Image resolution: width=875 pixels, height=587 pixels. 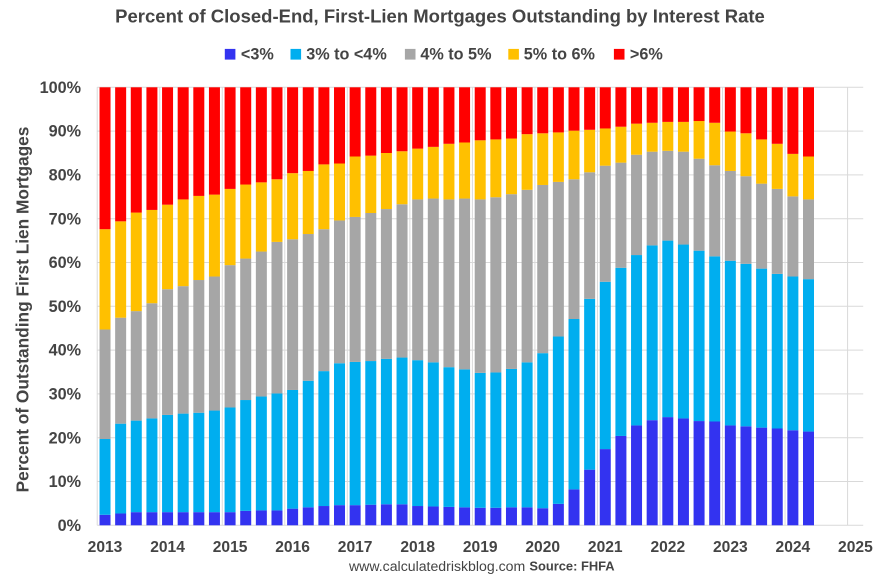 I want to click on svg-text: 90%, so click(x=65, y=132).